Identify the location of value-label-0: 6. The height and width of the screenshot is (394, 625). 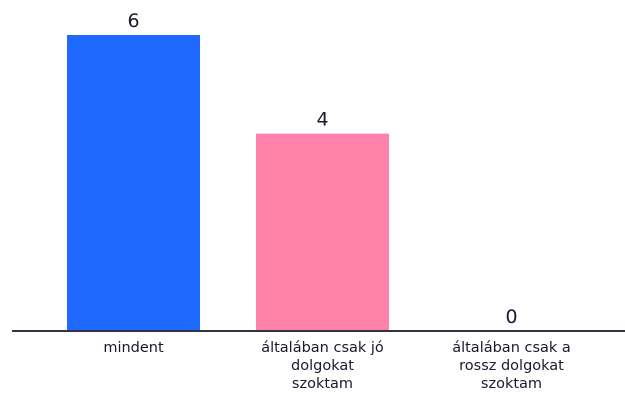
(133, 21).